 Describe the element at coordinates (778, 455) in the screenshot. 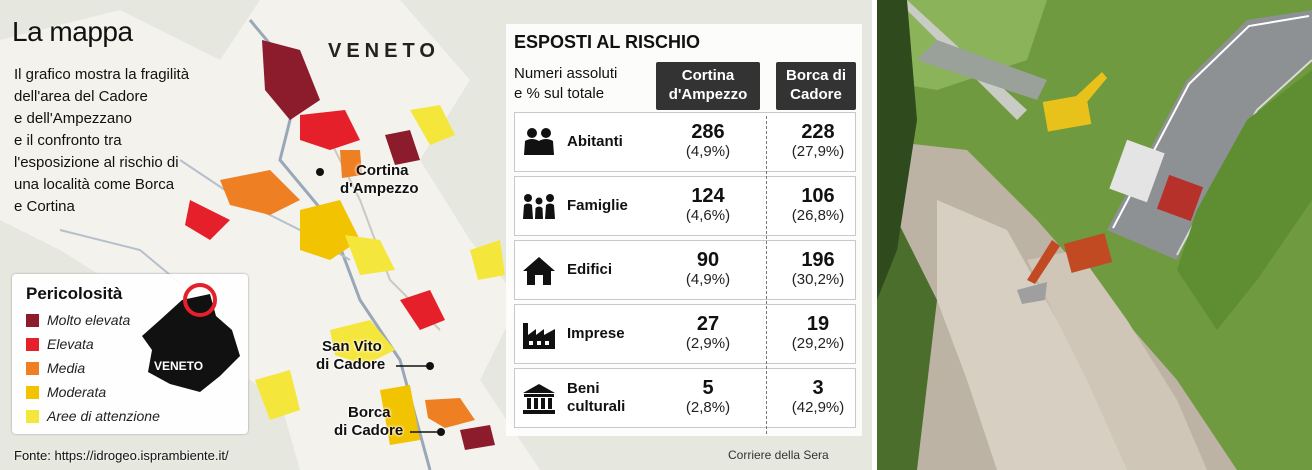

I see `credit: Corriere della Sera` at that location.